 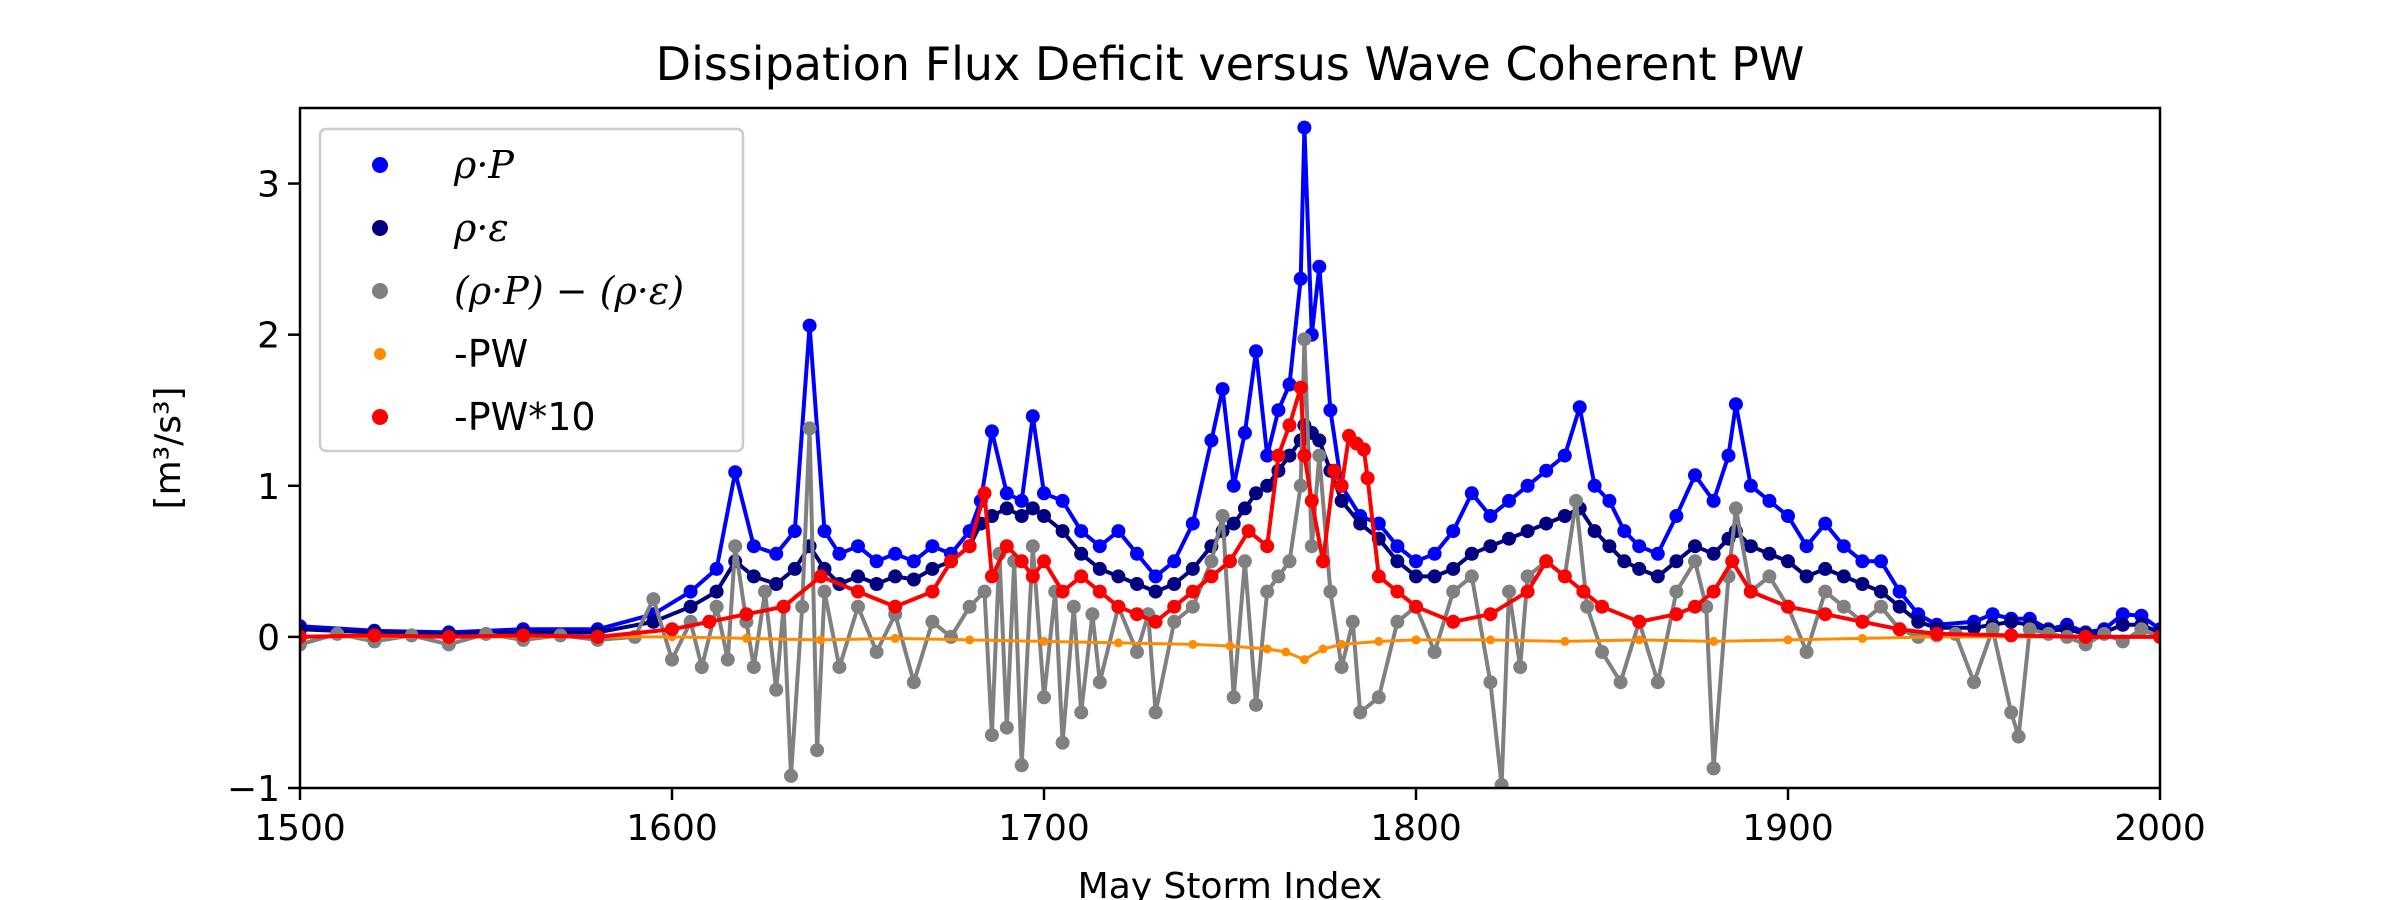 I want to click on y-tick-label: 2, so click(x=268, y=336).